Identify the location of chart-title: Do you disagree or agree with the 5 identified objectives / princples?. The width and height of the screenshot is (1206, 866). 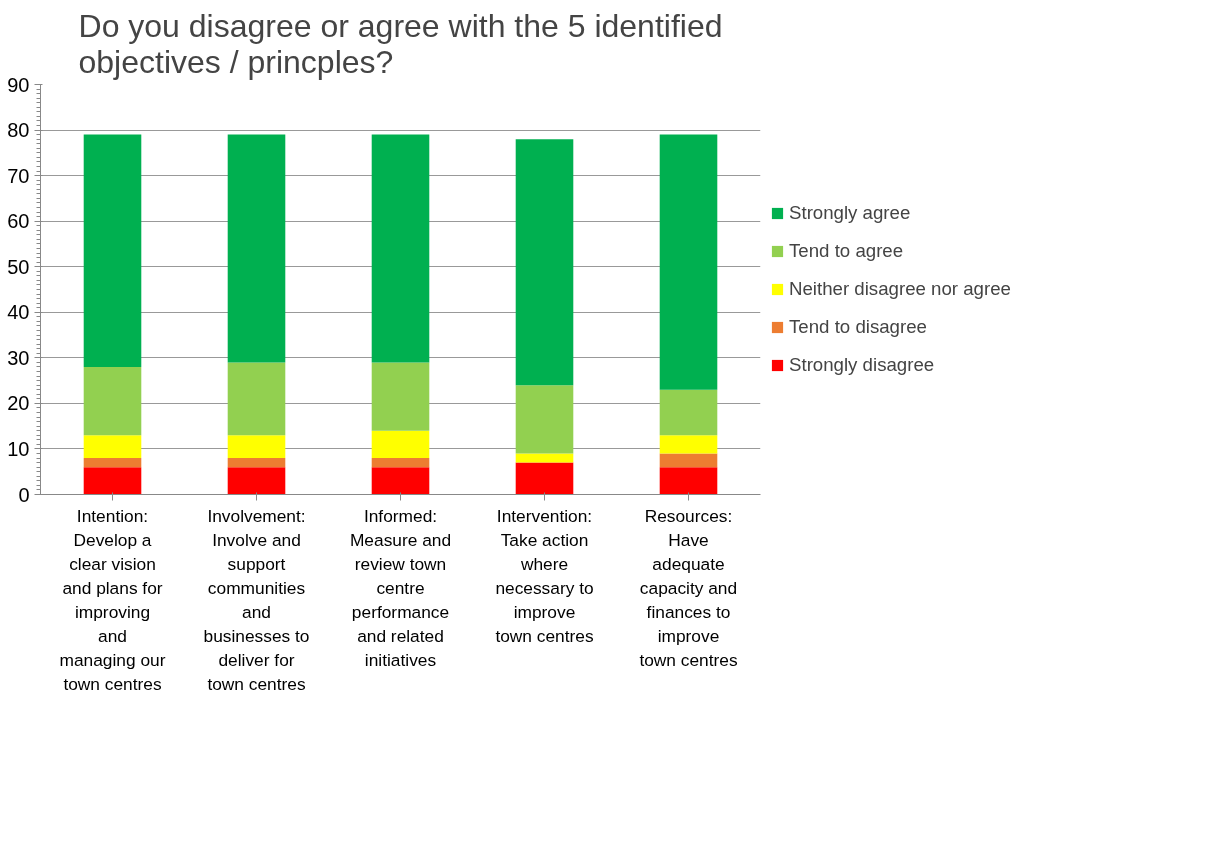
(400, 43).